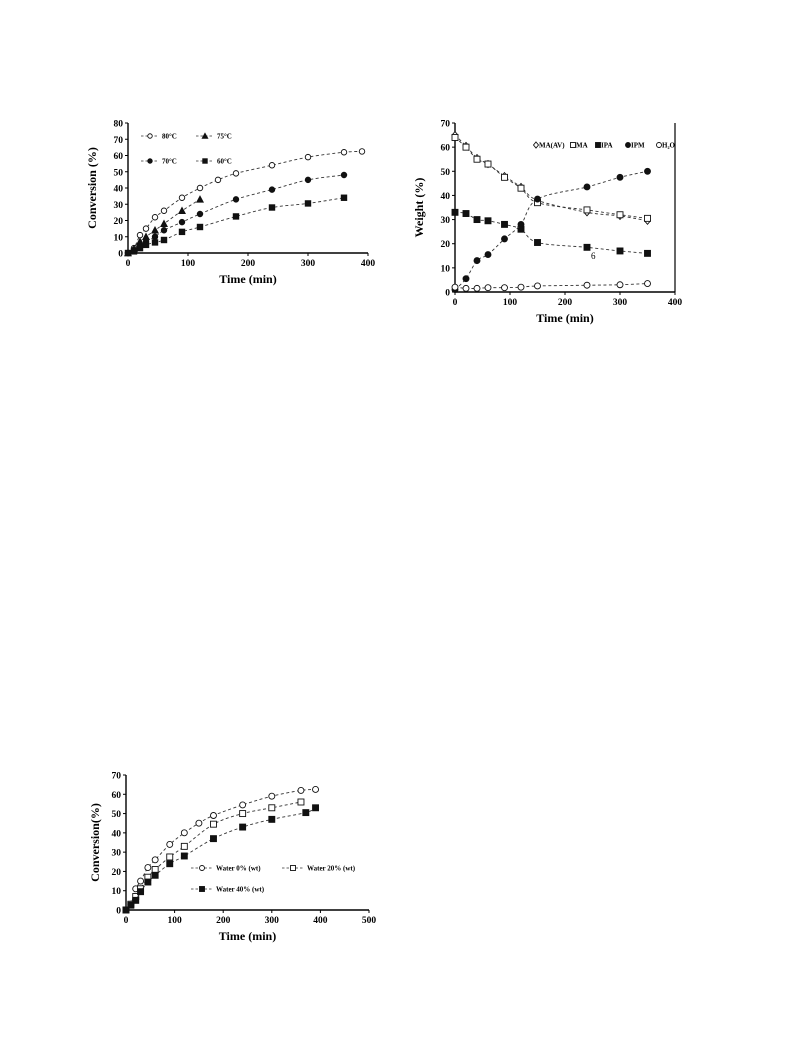 The image size is (792, 1056). What do you see at coordinates (582, 146) in the screenshot?
I see `legend-label: MA` at bounding box center [582, 146].